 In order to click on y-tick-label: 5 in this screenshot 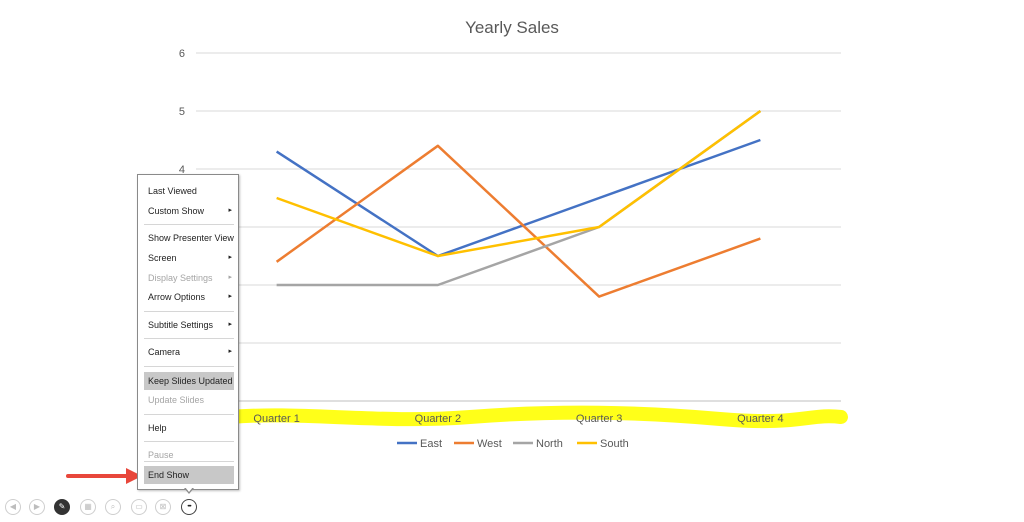, I will do `click(182, 112)`.